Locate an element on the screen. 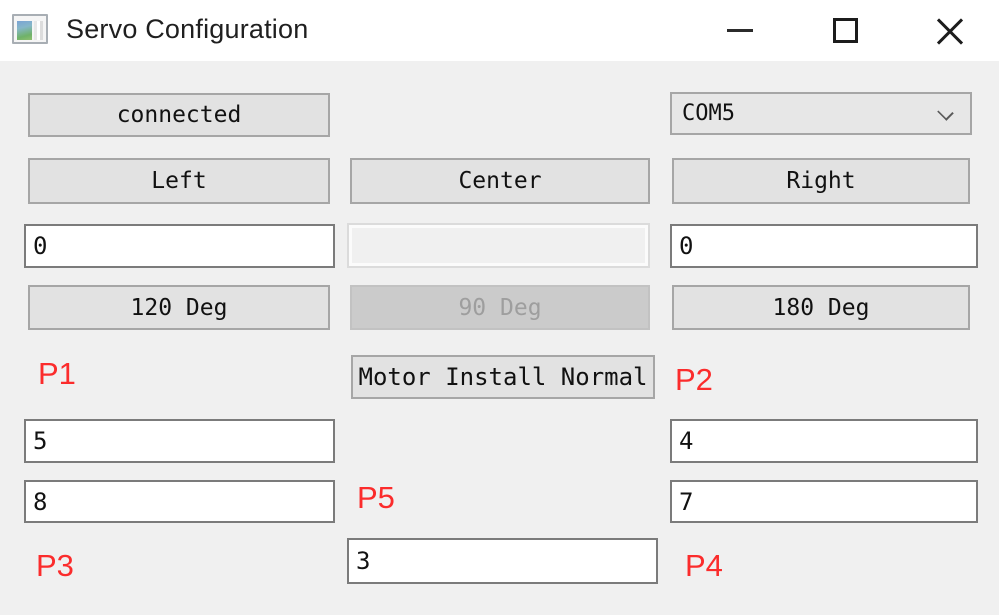  com-port-select: COM5 is located at coordinates (821, 113).